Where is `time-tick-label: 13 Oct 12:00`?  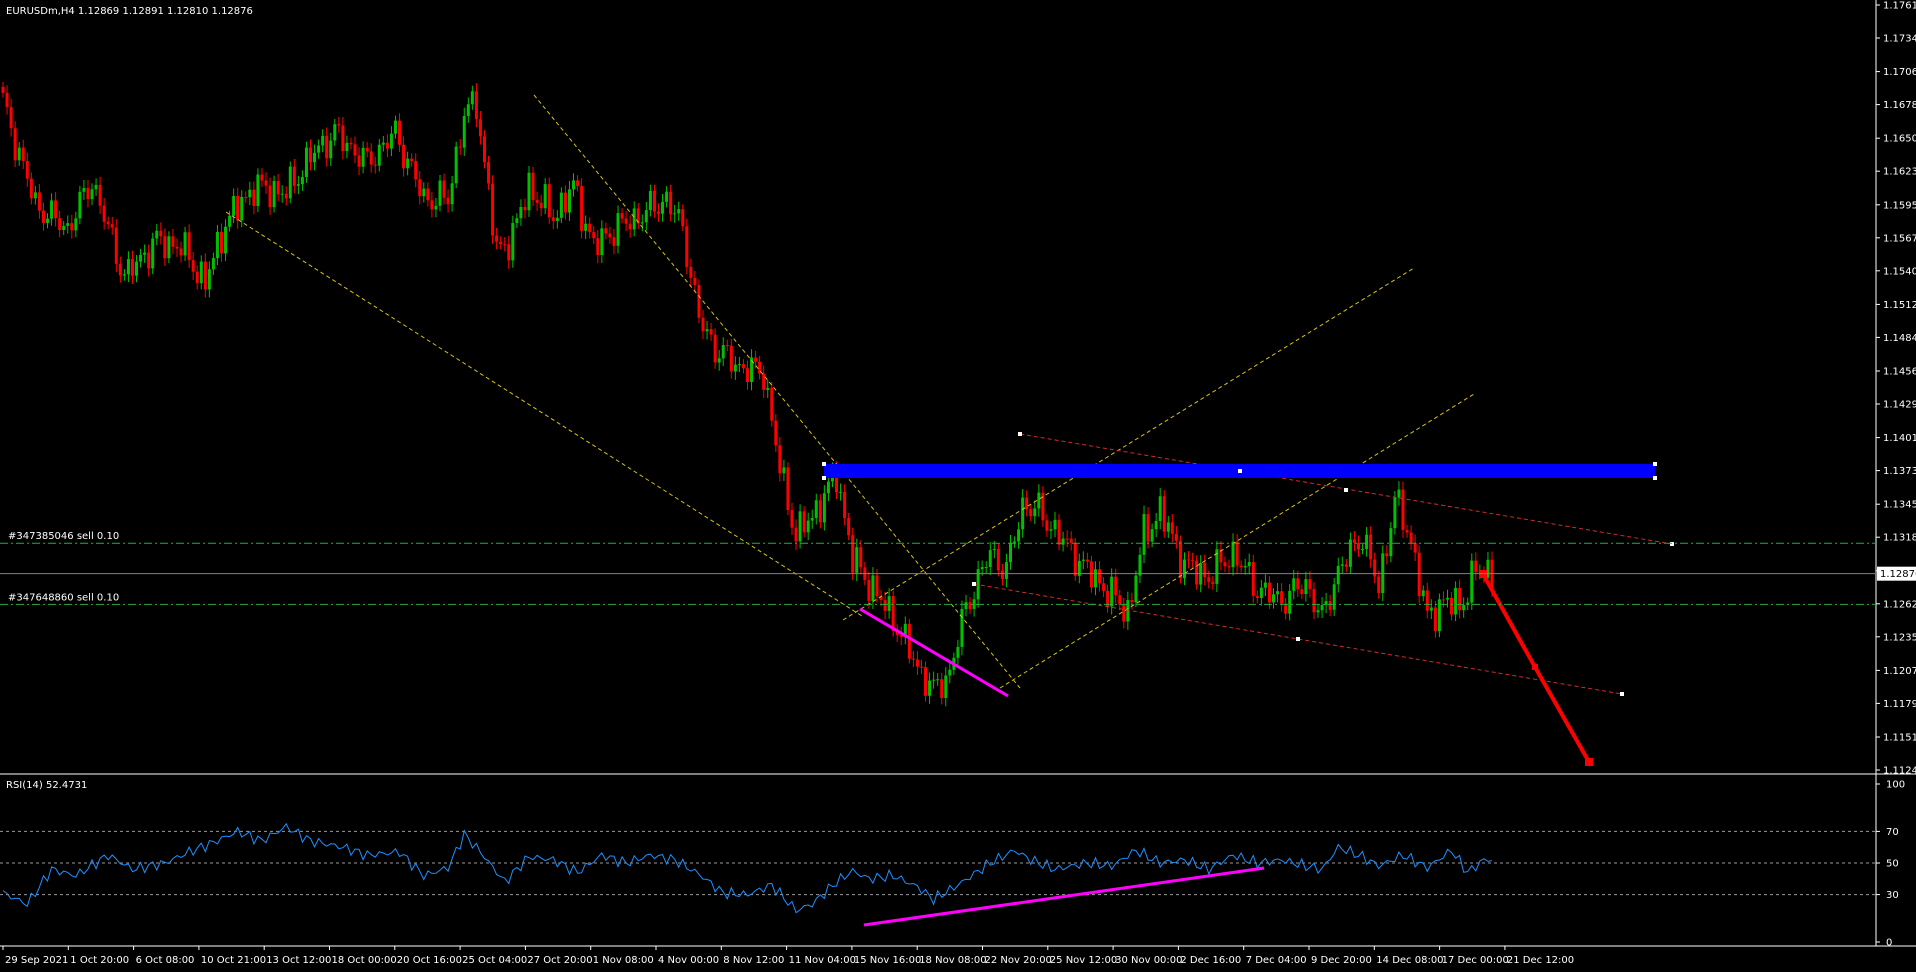
time-tick-label: 13 Oct 12:00 is located at coordinates (298, 960).